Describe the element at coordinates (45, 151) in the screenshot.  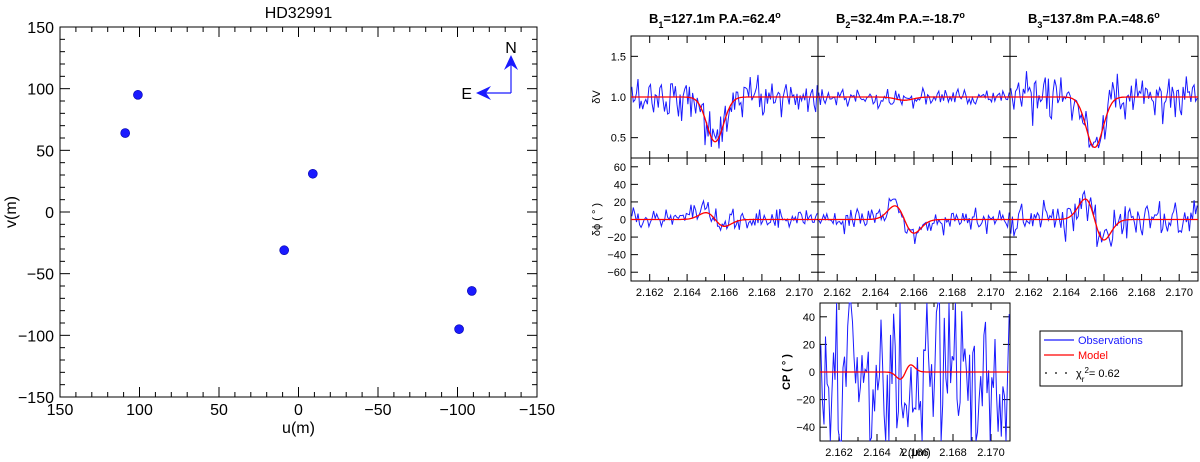
I see `y-tick-label: 50` at that location.